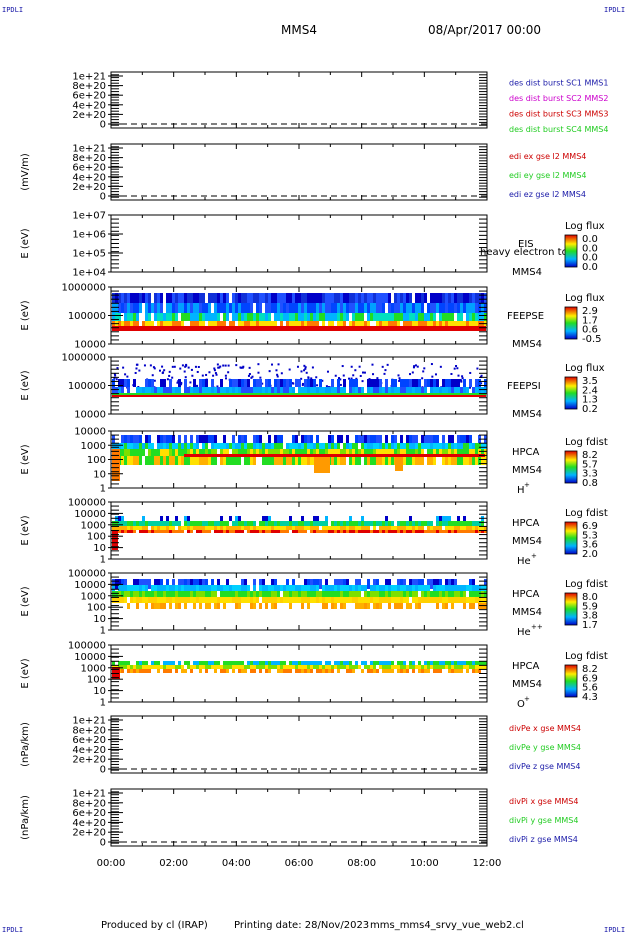 The image size is (630, 934). What do you see at coordinates (25, 673) in the screenshot?
I see `y-axis-label: E (eV)` at bounding box center [25, 673].